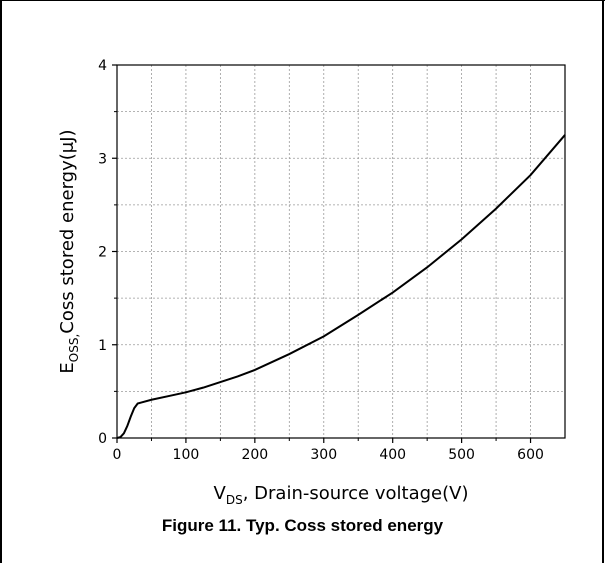  Describe the element at coordinates (254, 455) in the screenshot. I see `x-tick-label: 200` at that location.